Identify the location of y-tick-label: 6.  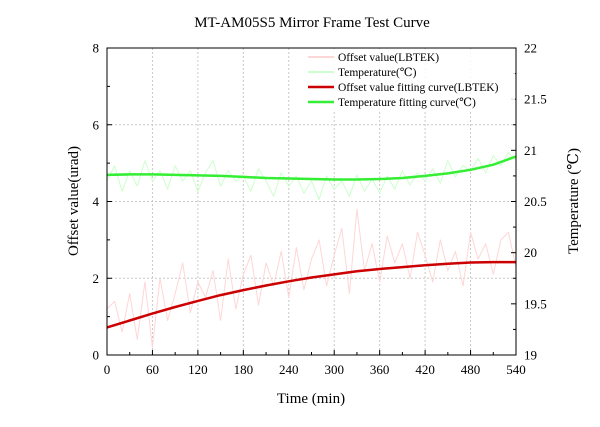
(96, 124).